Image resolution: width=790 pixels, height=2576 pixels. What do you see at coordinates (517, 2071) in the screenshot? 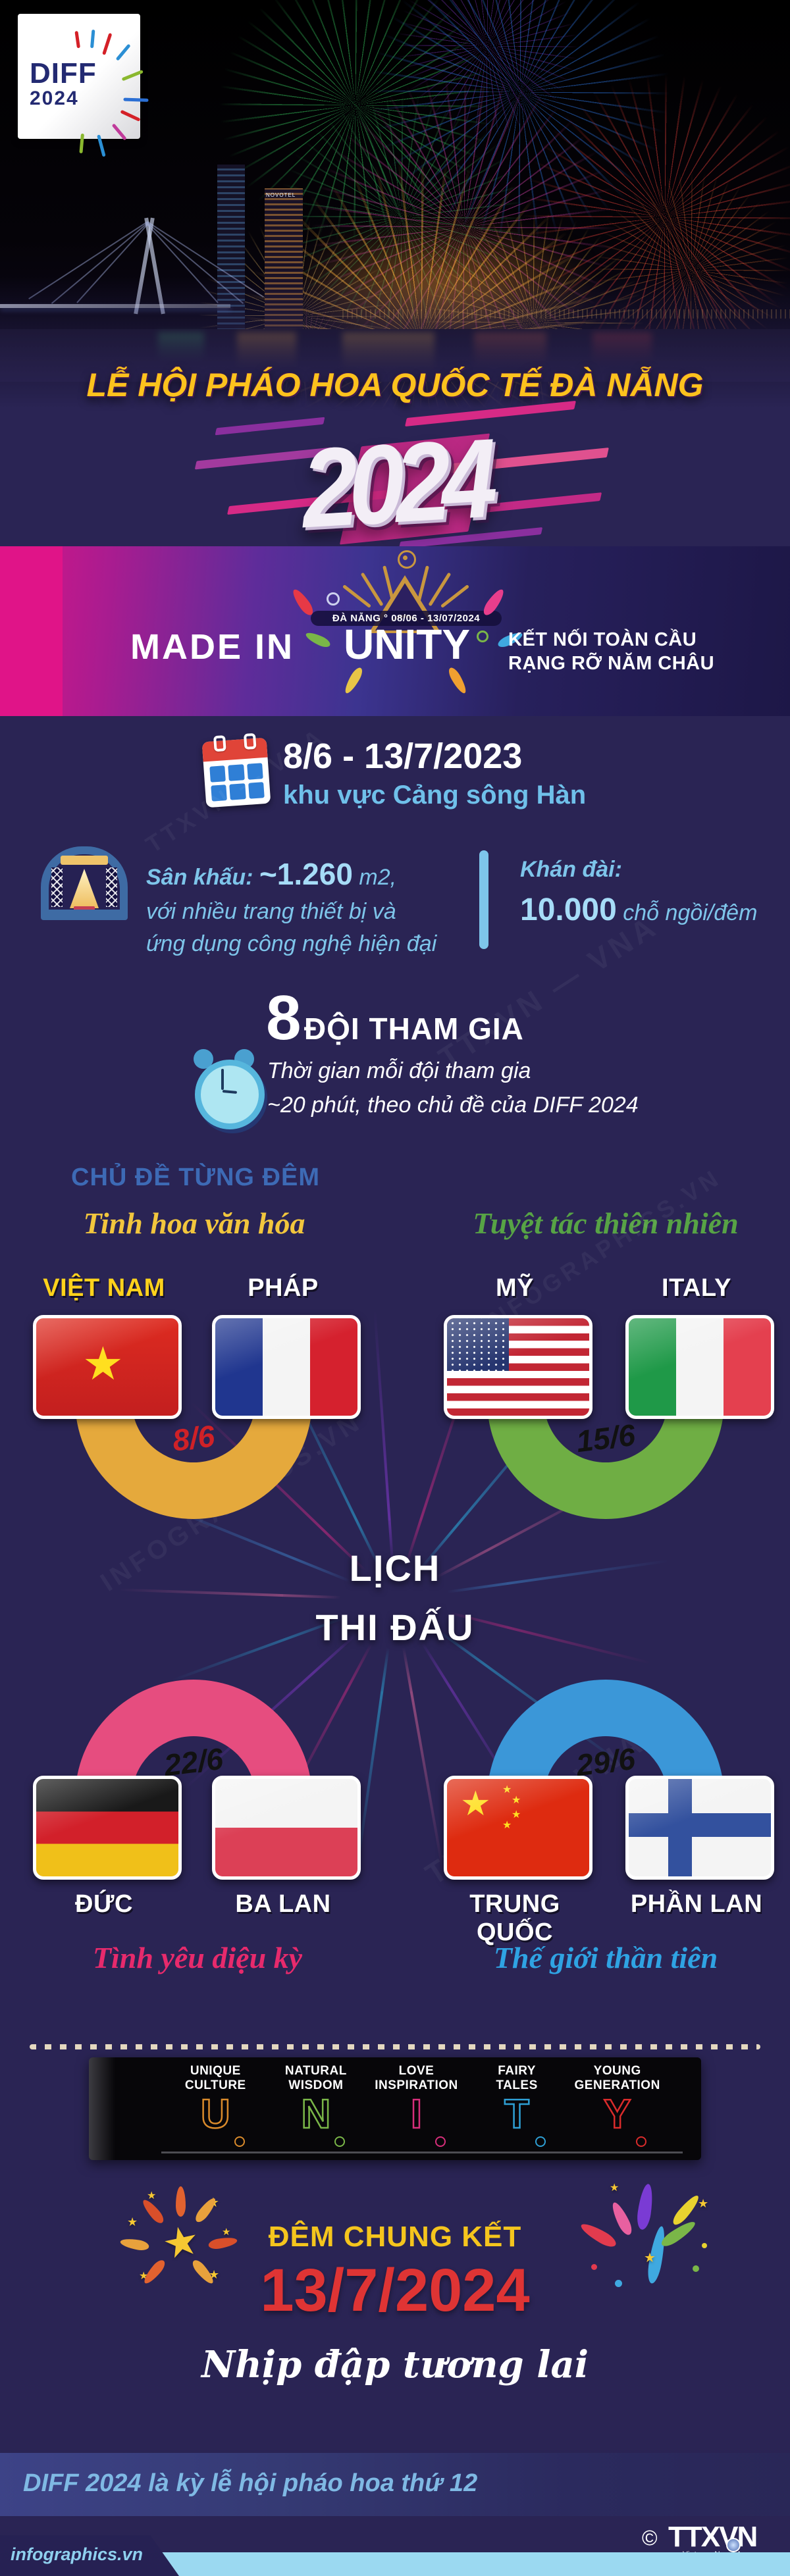
I see `unity-label: FAIRY` at bounding box center [517, 2071].